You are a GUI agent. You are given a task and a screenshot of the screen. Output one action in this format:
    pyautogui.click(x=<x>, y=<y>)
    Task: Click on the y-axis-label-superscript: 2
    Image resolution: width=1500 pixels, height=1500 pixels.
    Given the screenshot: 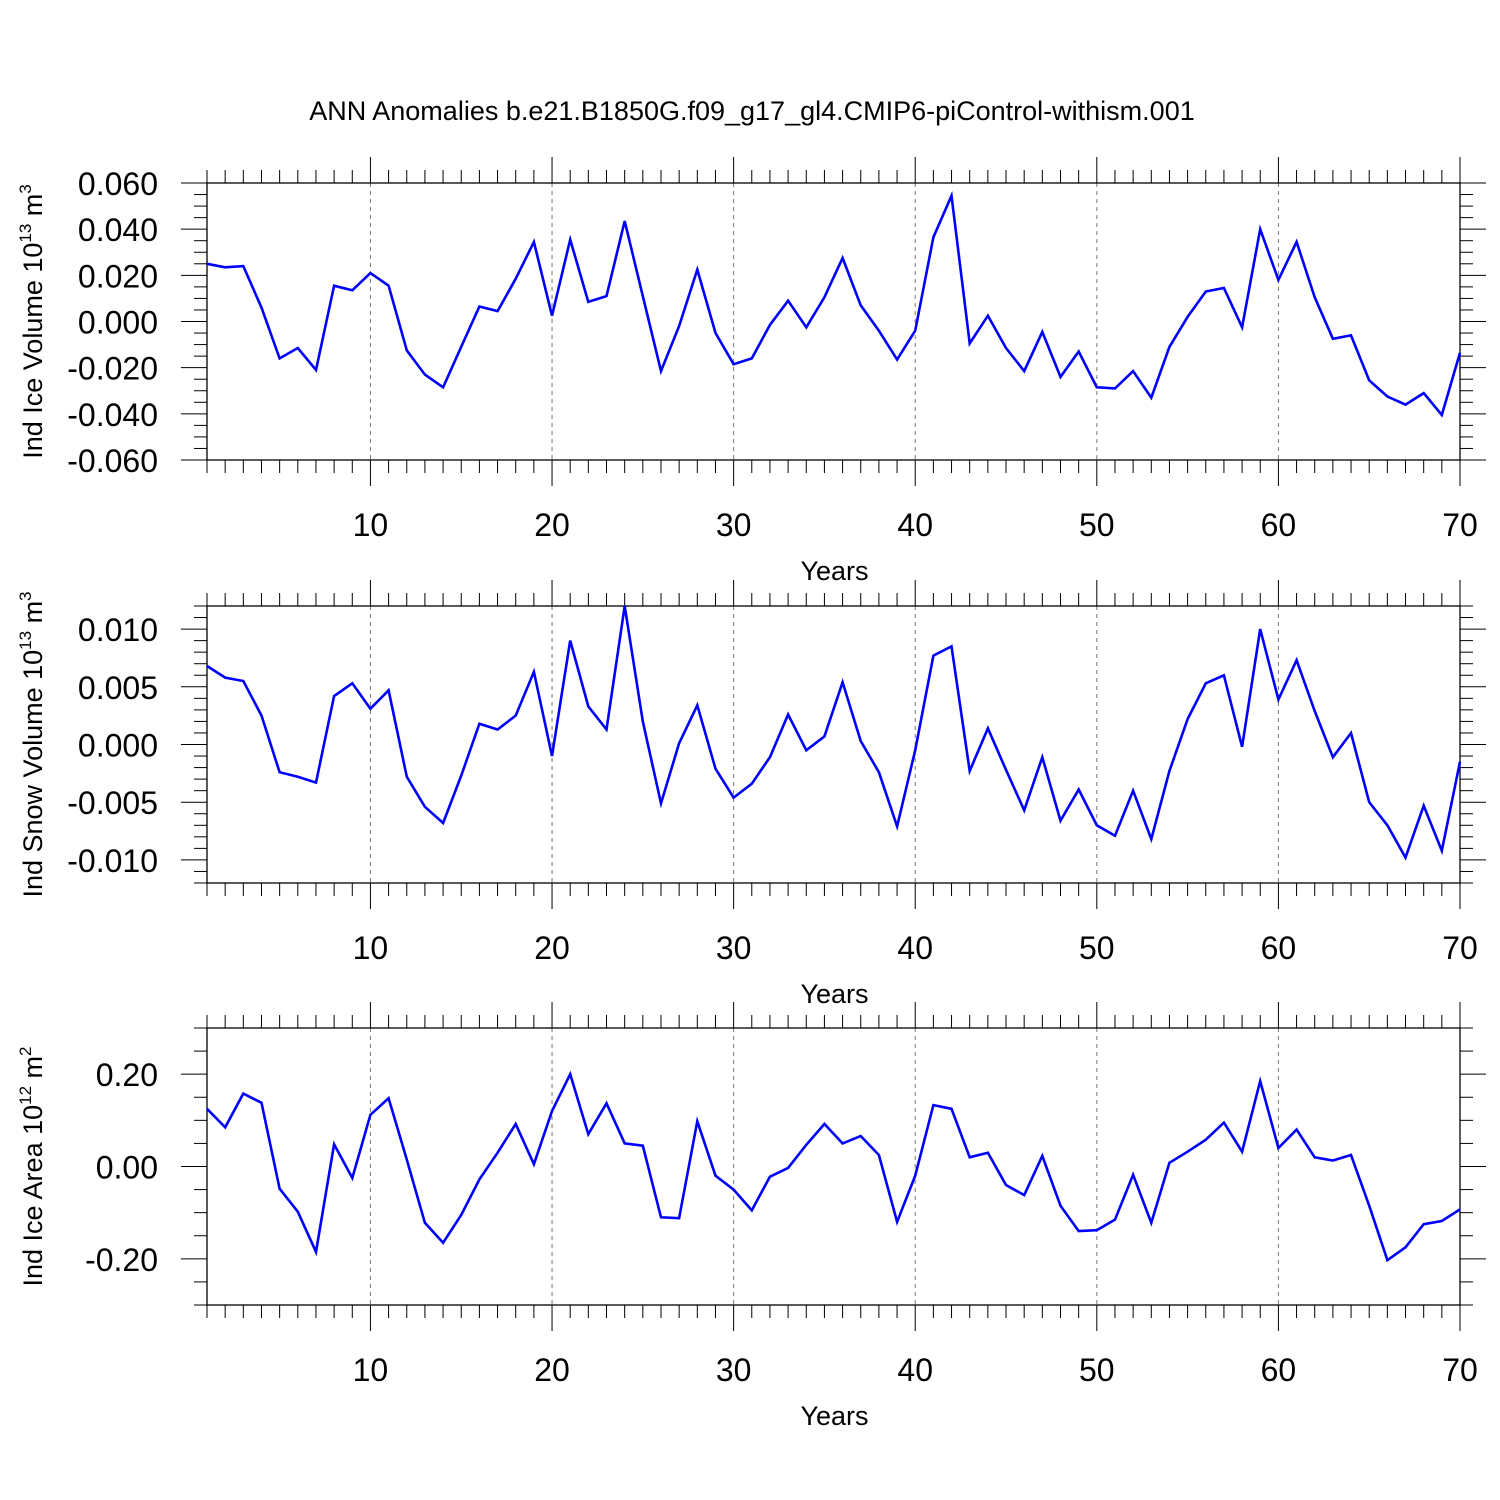 What is the action you would take?
    pyautogui.click(x=25, y=1050)
    